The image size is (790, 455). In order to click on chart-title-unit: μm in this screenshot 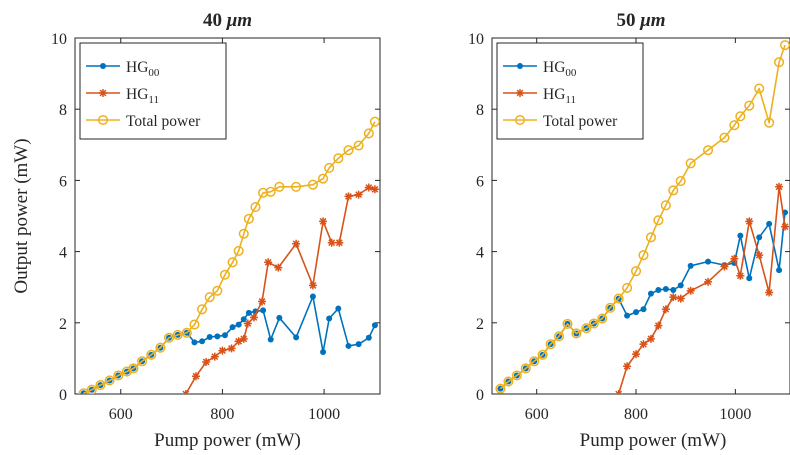, I will do `click(239, 20)`.